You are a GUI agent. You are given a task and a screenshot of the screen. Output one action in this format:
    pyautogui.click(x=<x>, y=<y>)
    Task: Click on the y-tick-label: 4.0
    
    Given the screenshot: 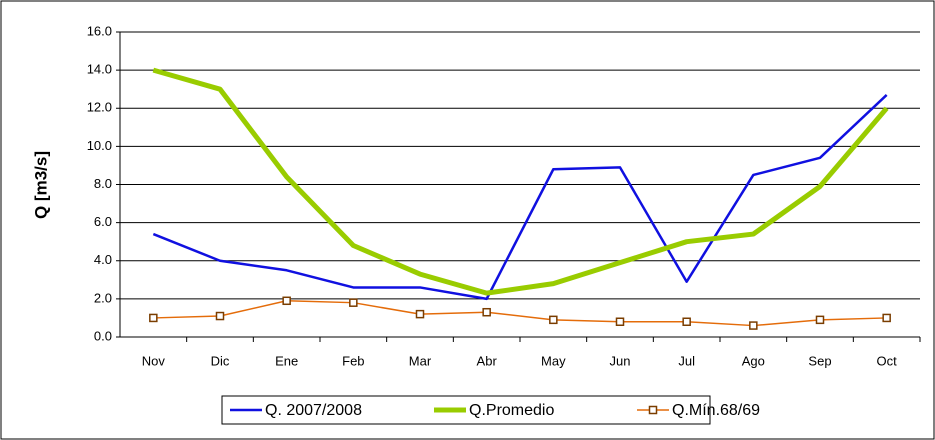 What is the action you would take?
    pyautogui.click(x=103, y=259)
    